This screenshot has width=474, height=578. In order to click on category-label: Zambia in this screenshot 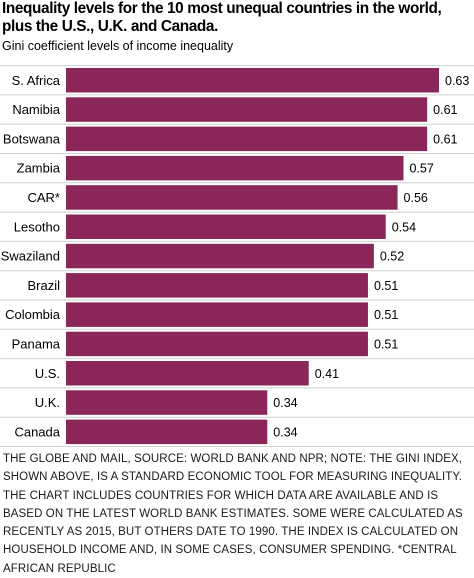, I will do `click(39, 168)`.